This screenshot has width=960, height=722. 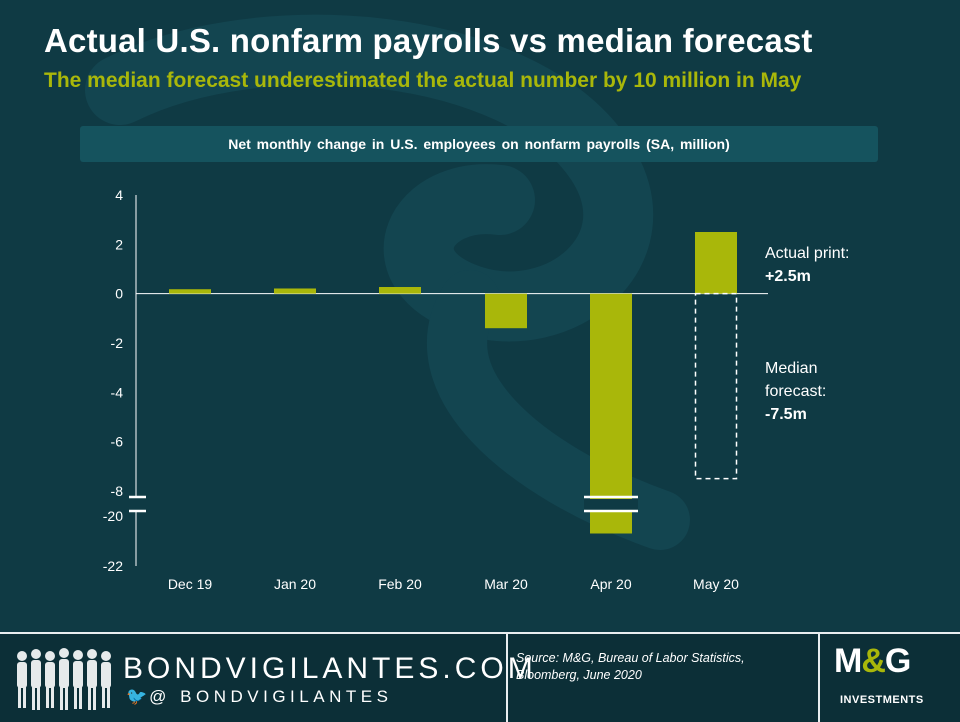 What do you see at coordinates (271, 696) in the screenshot?
I see `handle-text: @ BONDVIGILANTES` at bounding box center [271, 696].